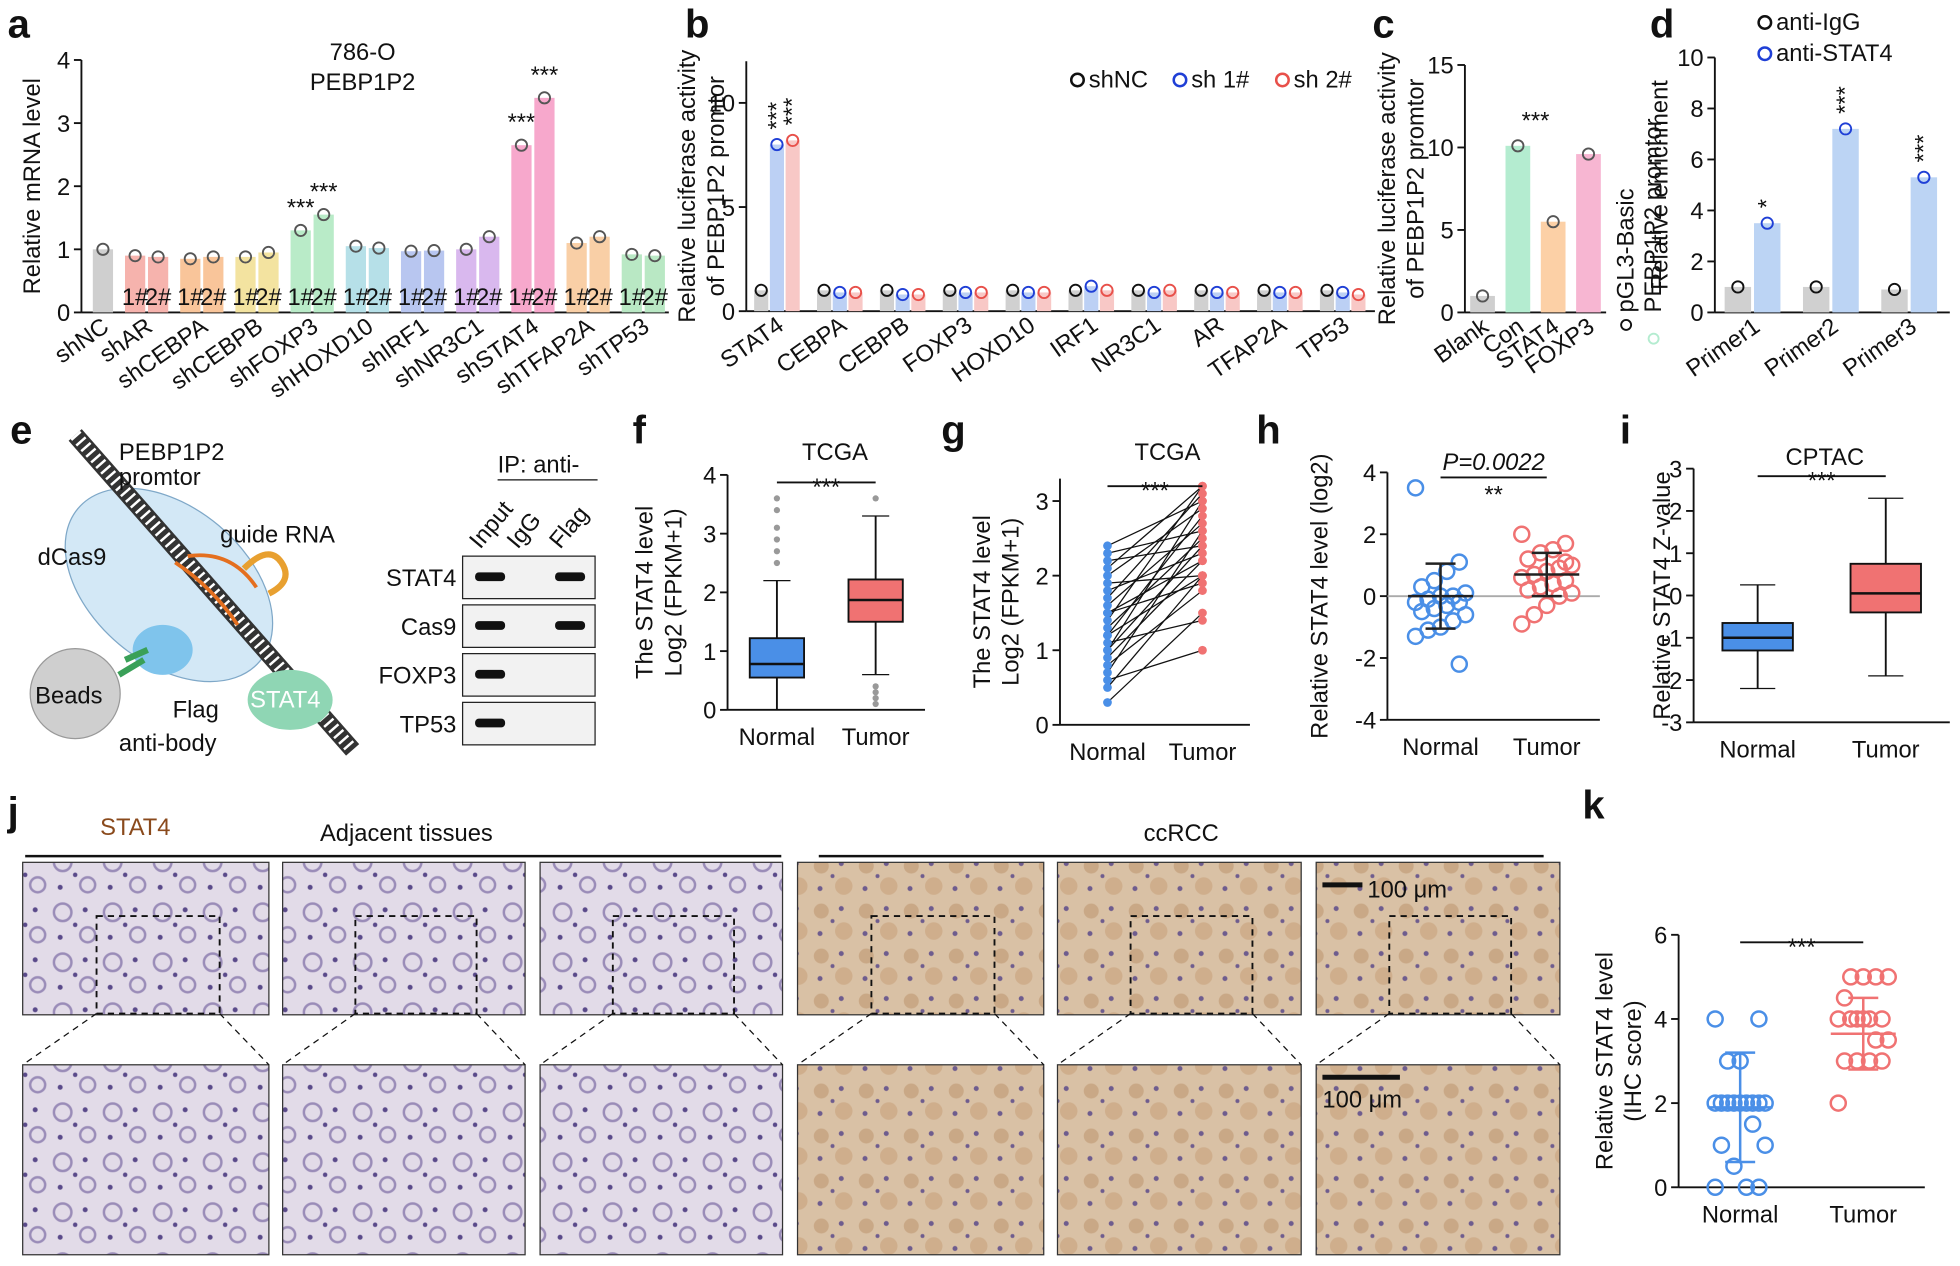  What do you see at coordinates (1834, 54) in the screenshot?
I see `legend-label: anti-STAT4` at bounding box center [1834, 54].